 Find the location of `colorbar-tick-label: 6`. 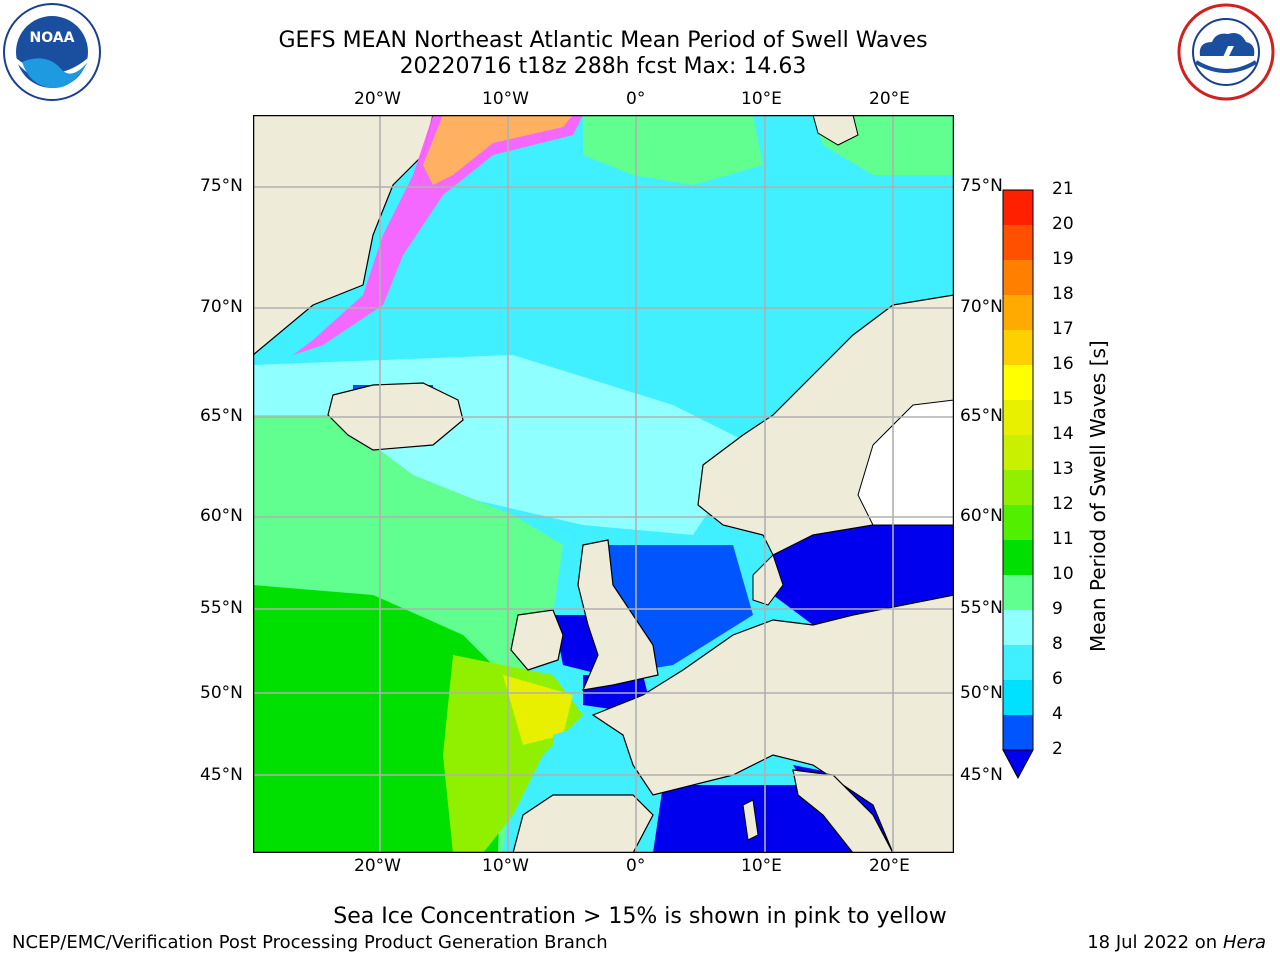

colorbar-tick-label: 6 is located at coordinates (1057, 679).